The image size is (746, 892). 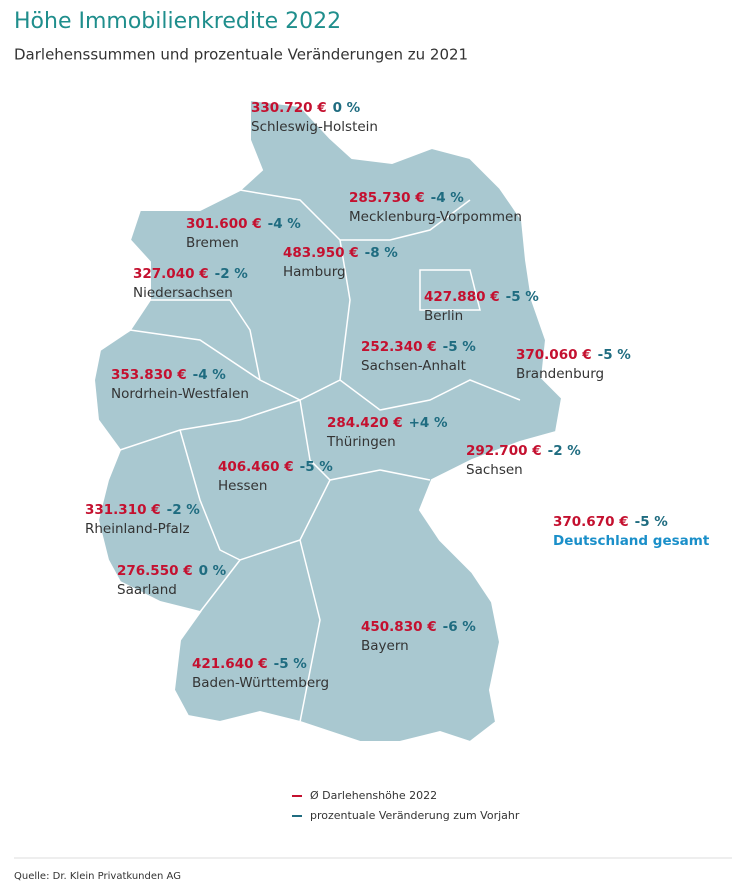 I want to click on region-name: Schleswig-Holstein, so click(x=314, y=127).